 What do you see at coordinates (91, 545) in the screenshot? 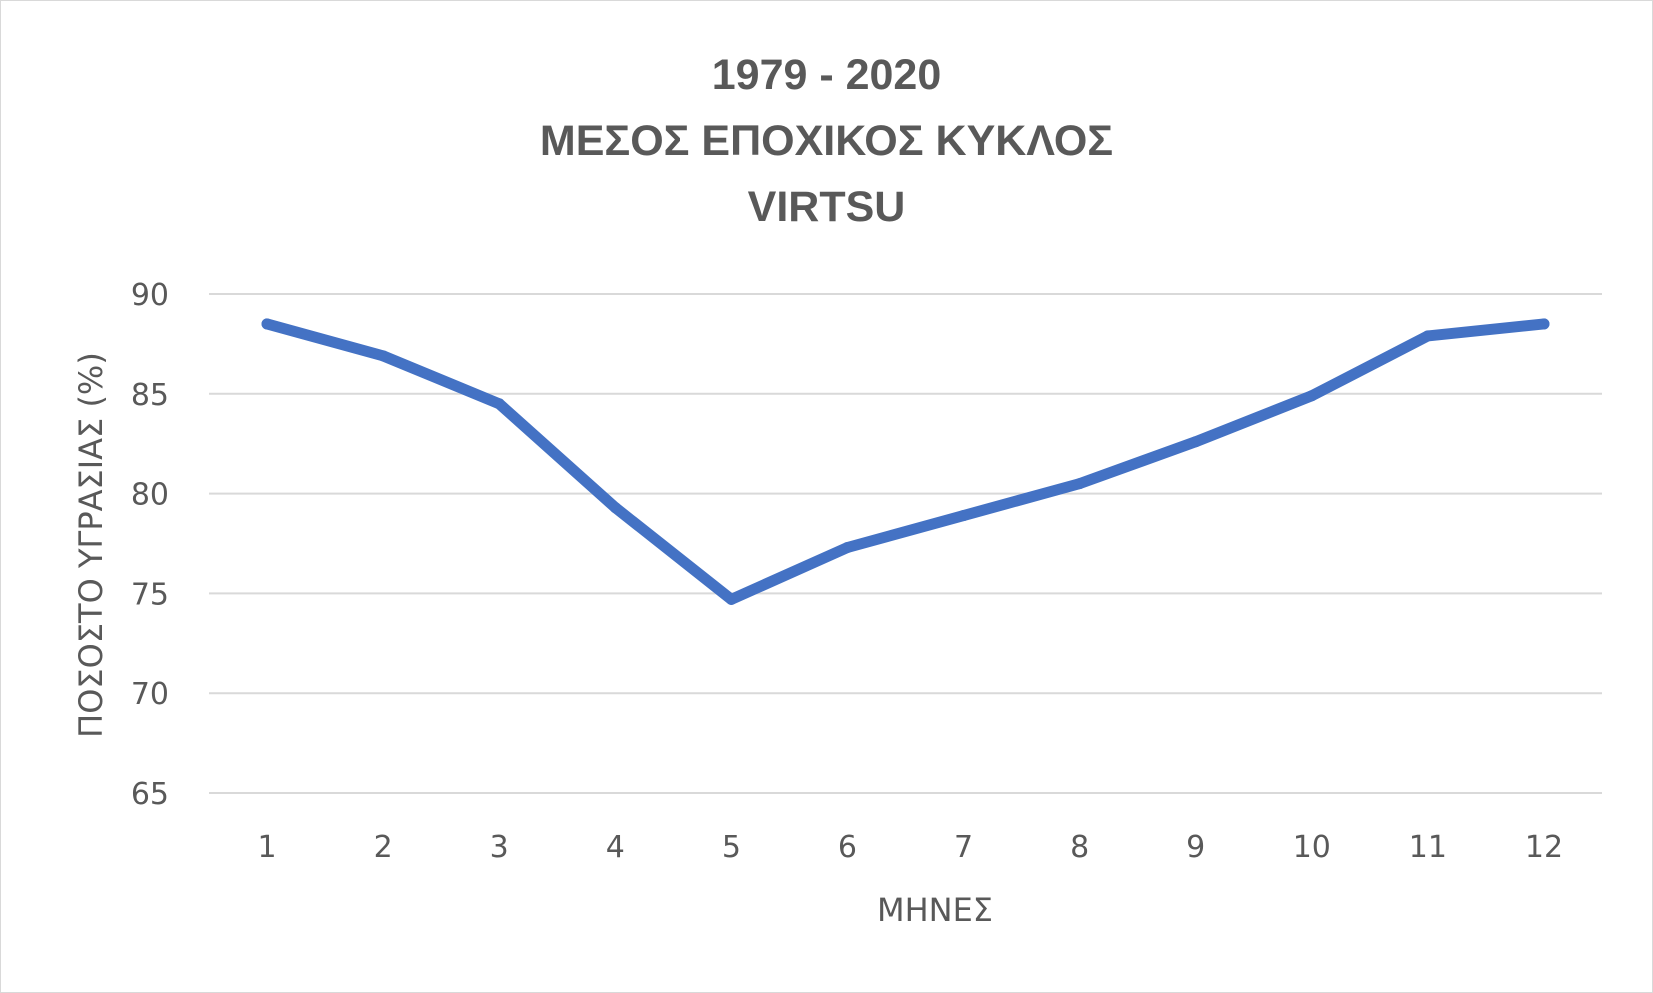
I see `y-axis-title: ΠΟΣΟΣΤΟ ΥΓΡΑΣΙΑΣ (%)` at bounding box center [91, 545].